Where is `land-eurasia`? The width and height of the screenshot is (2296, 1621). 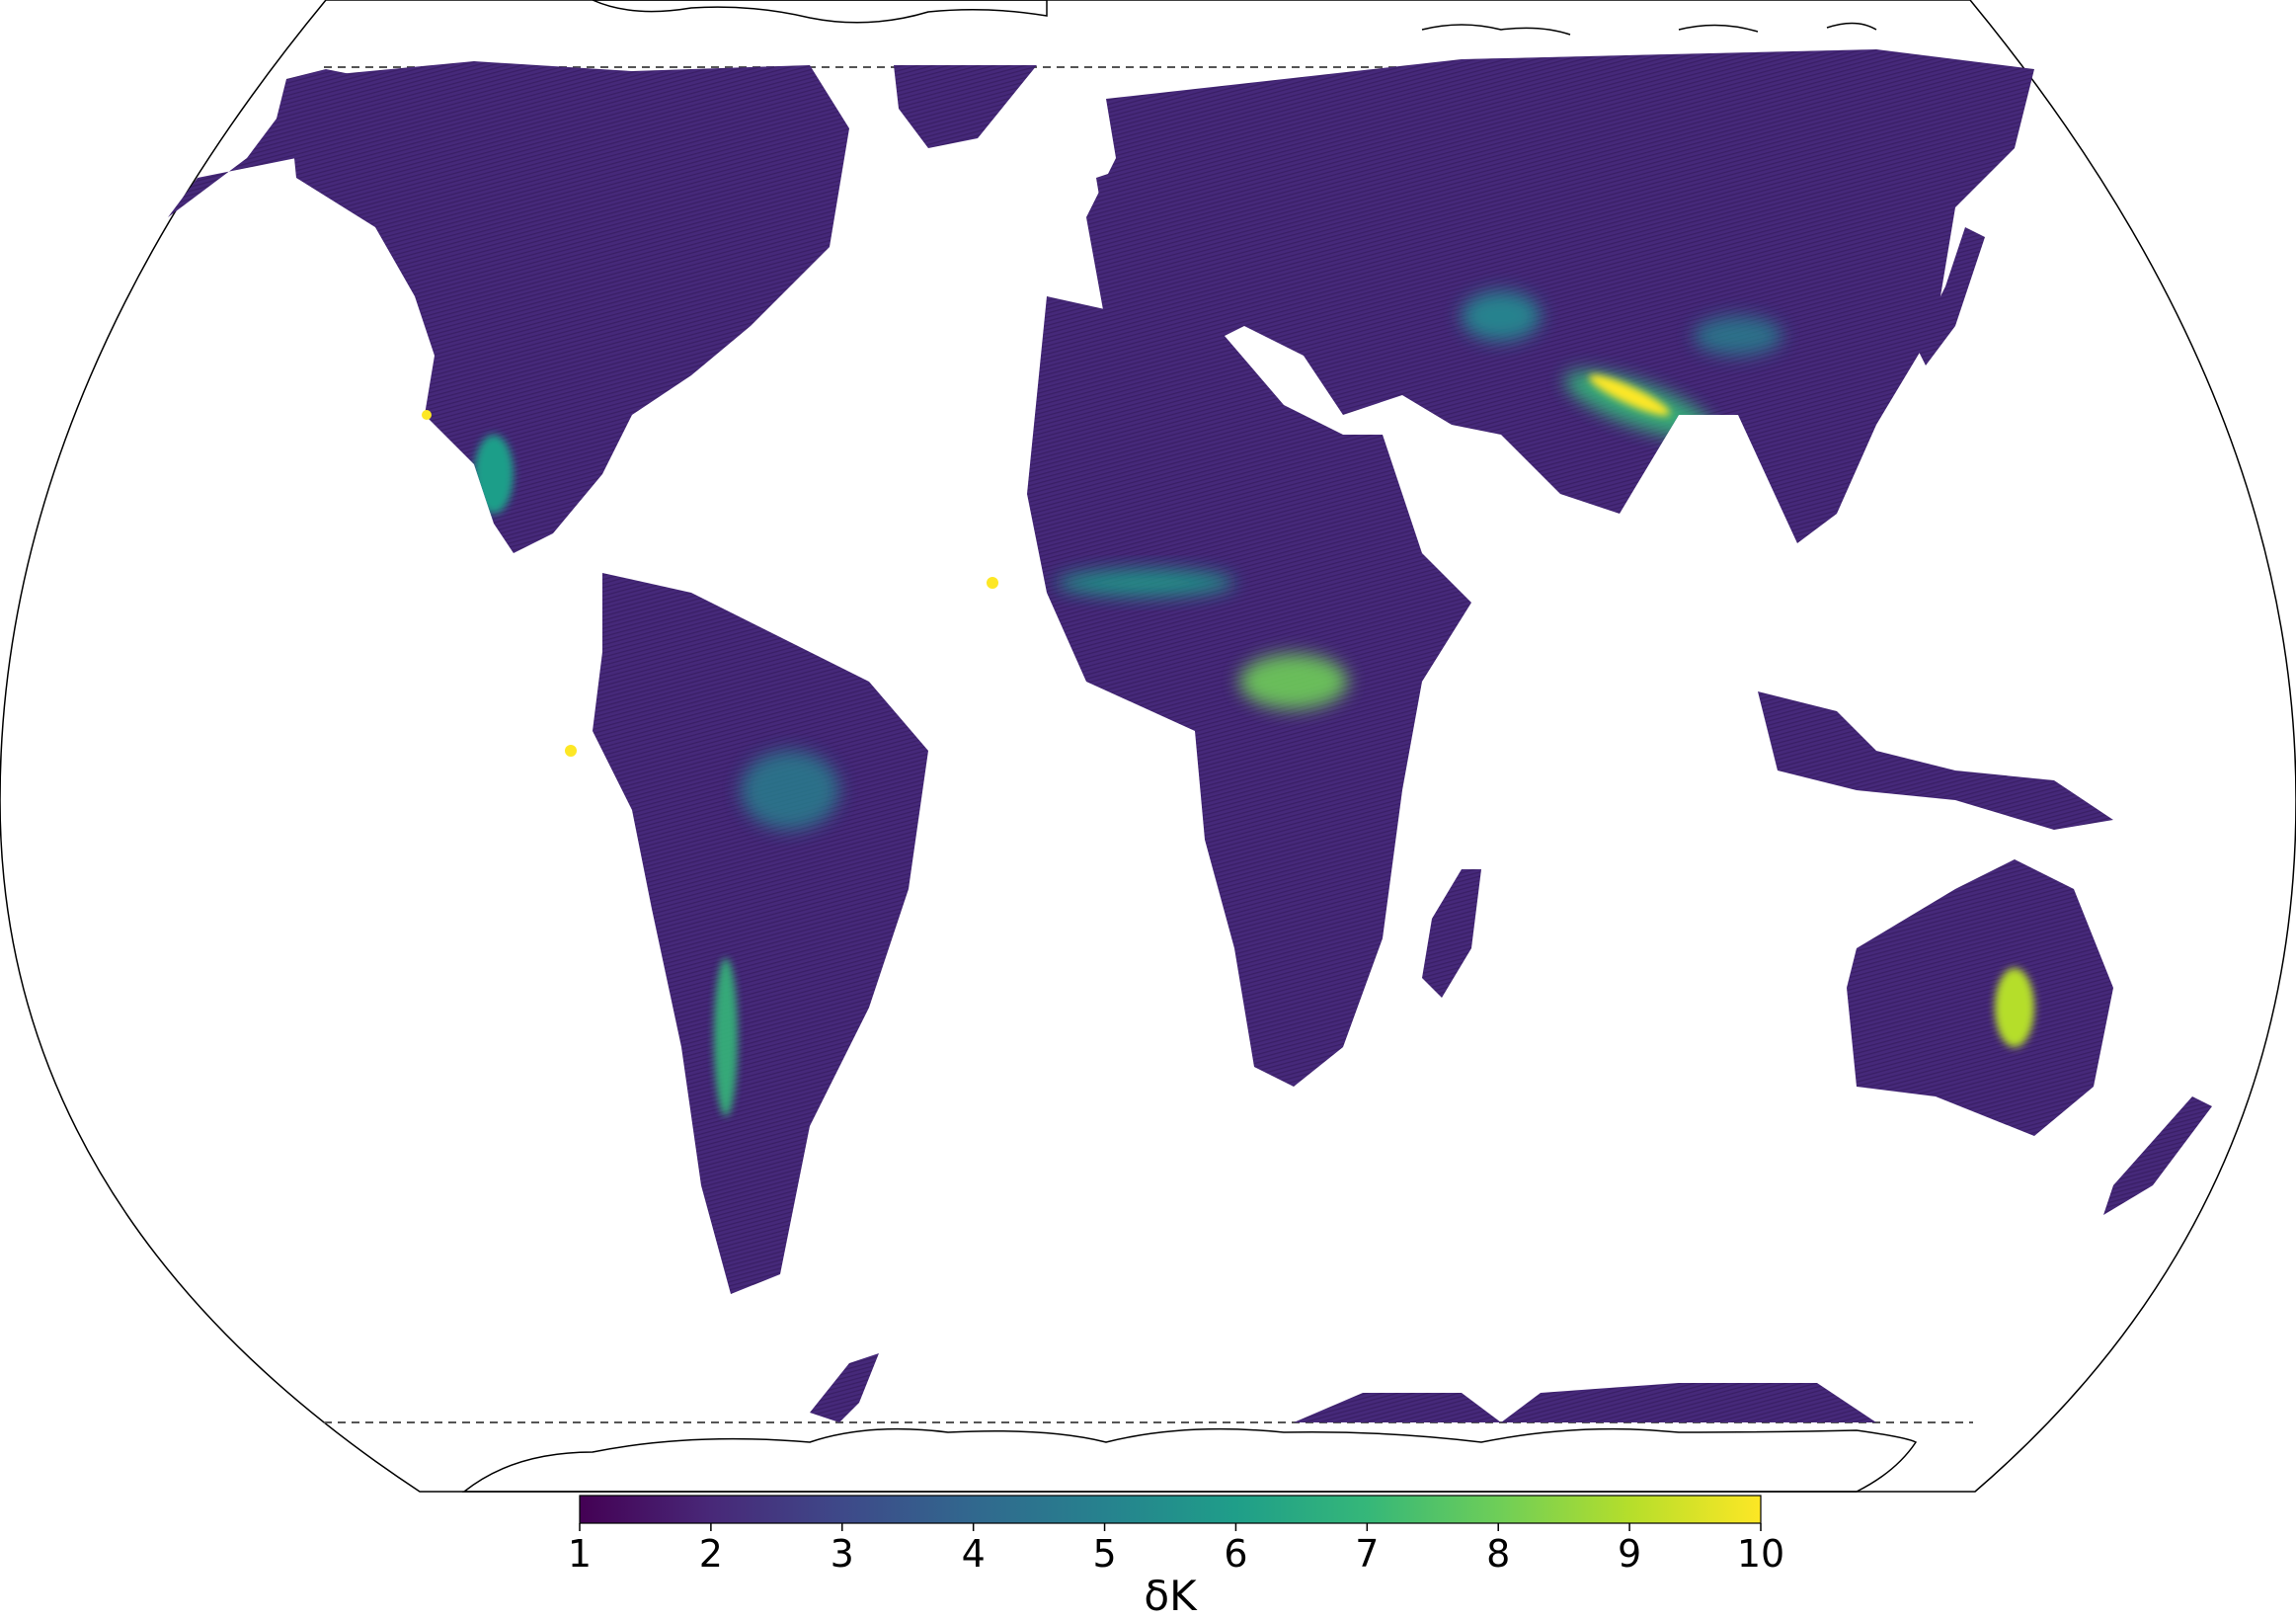
land-eurasia is located at coordinates (1560, 296).